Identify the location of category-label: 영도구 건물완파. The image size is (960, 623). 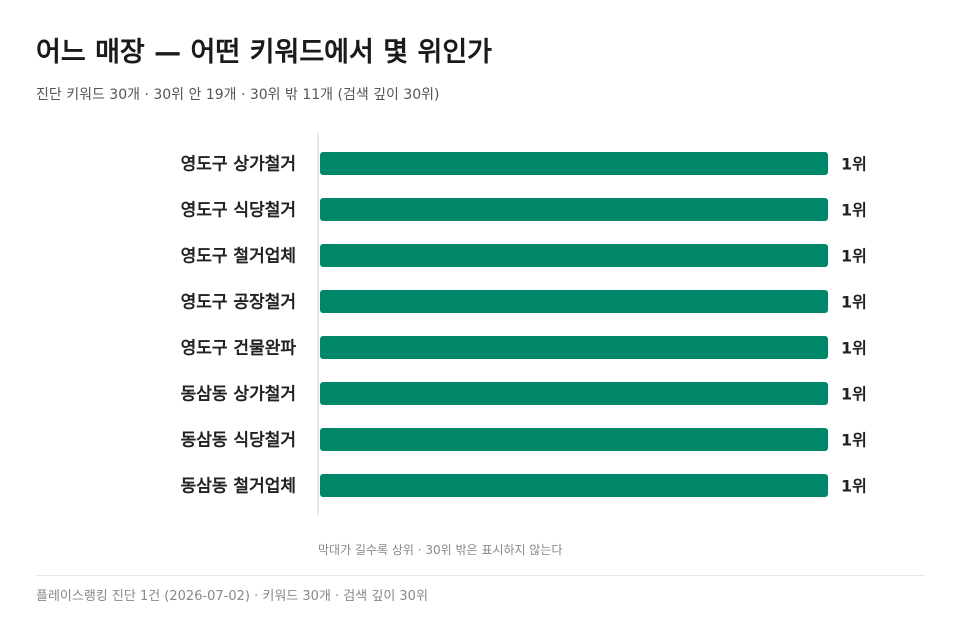
(239, 349).